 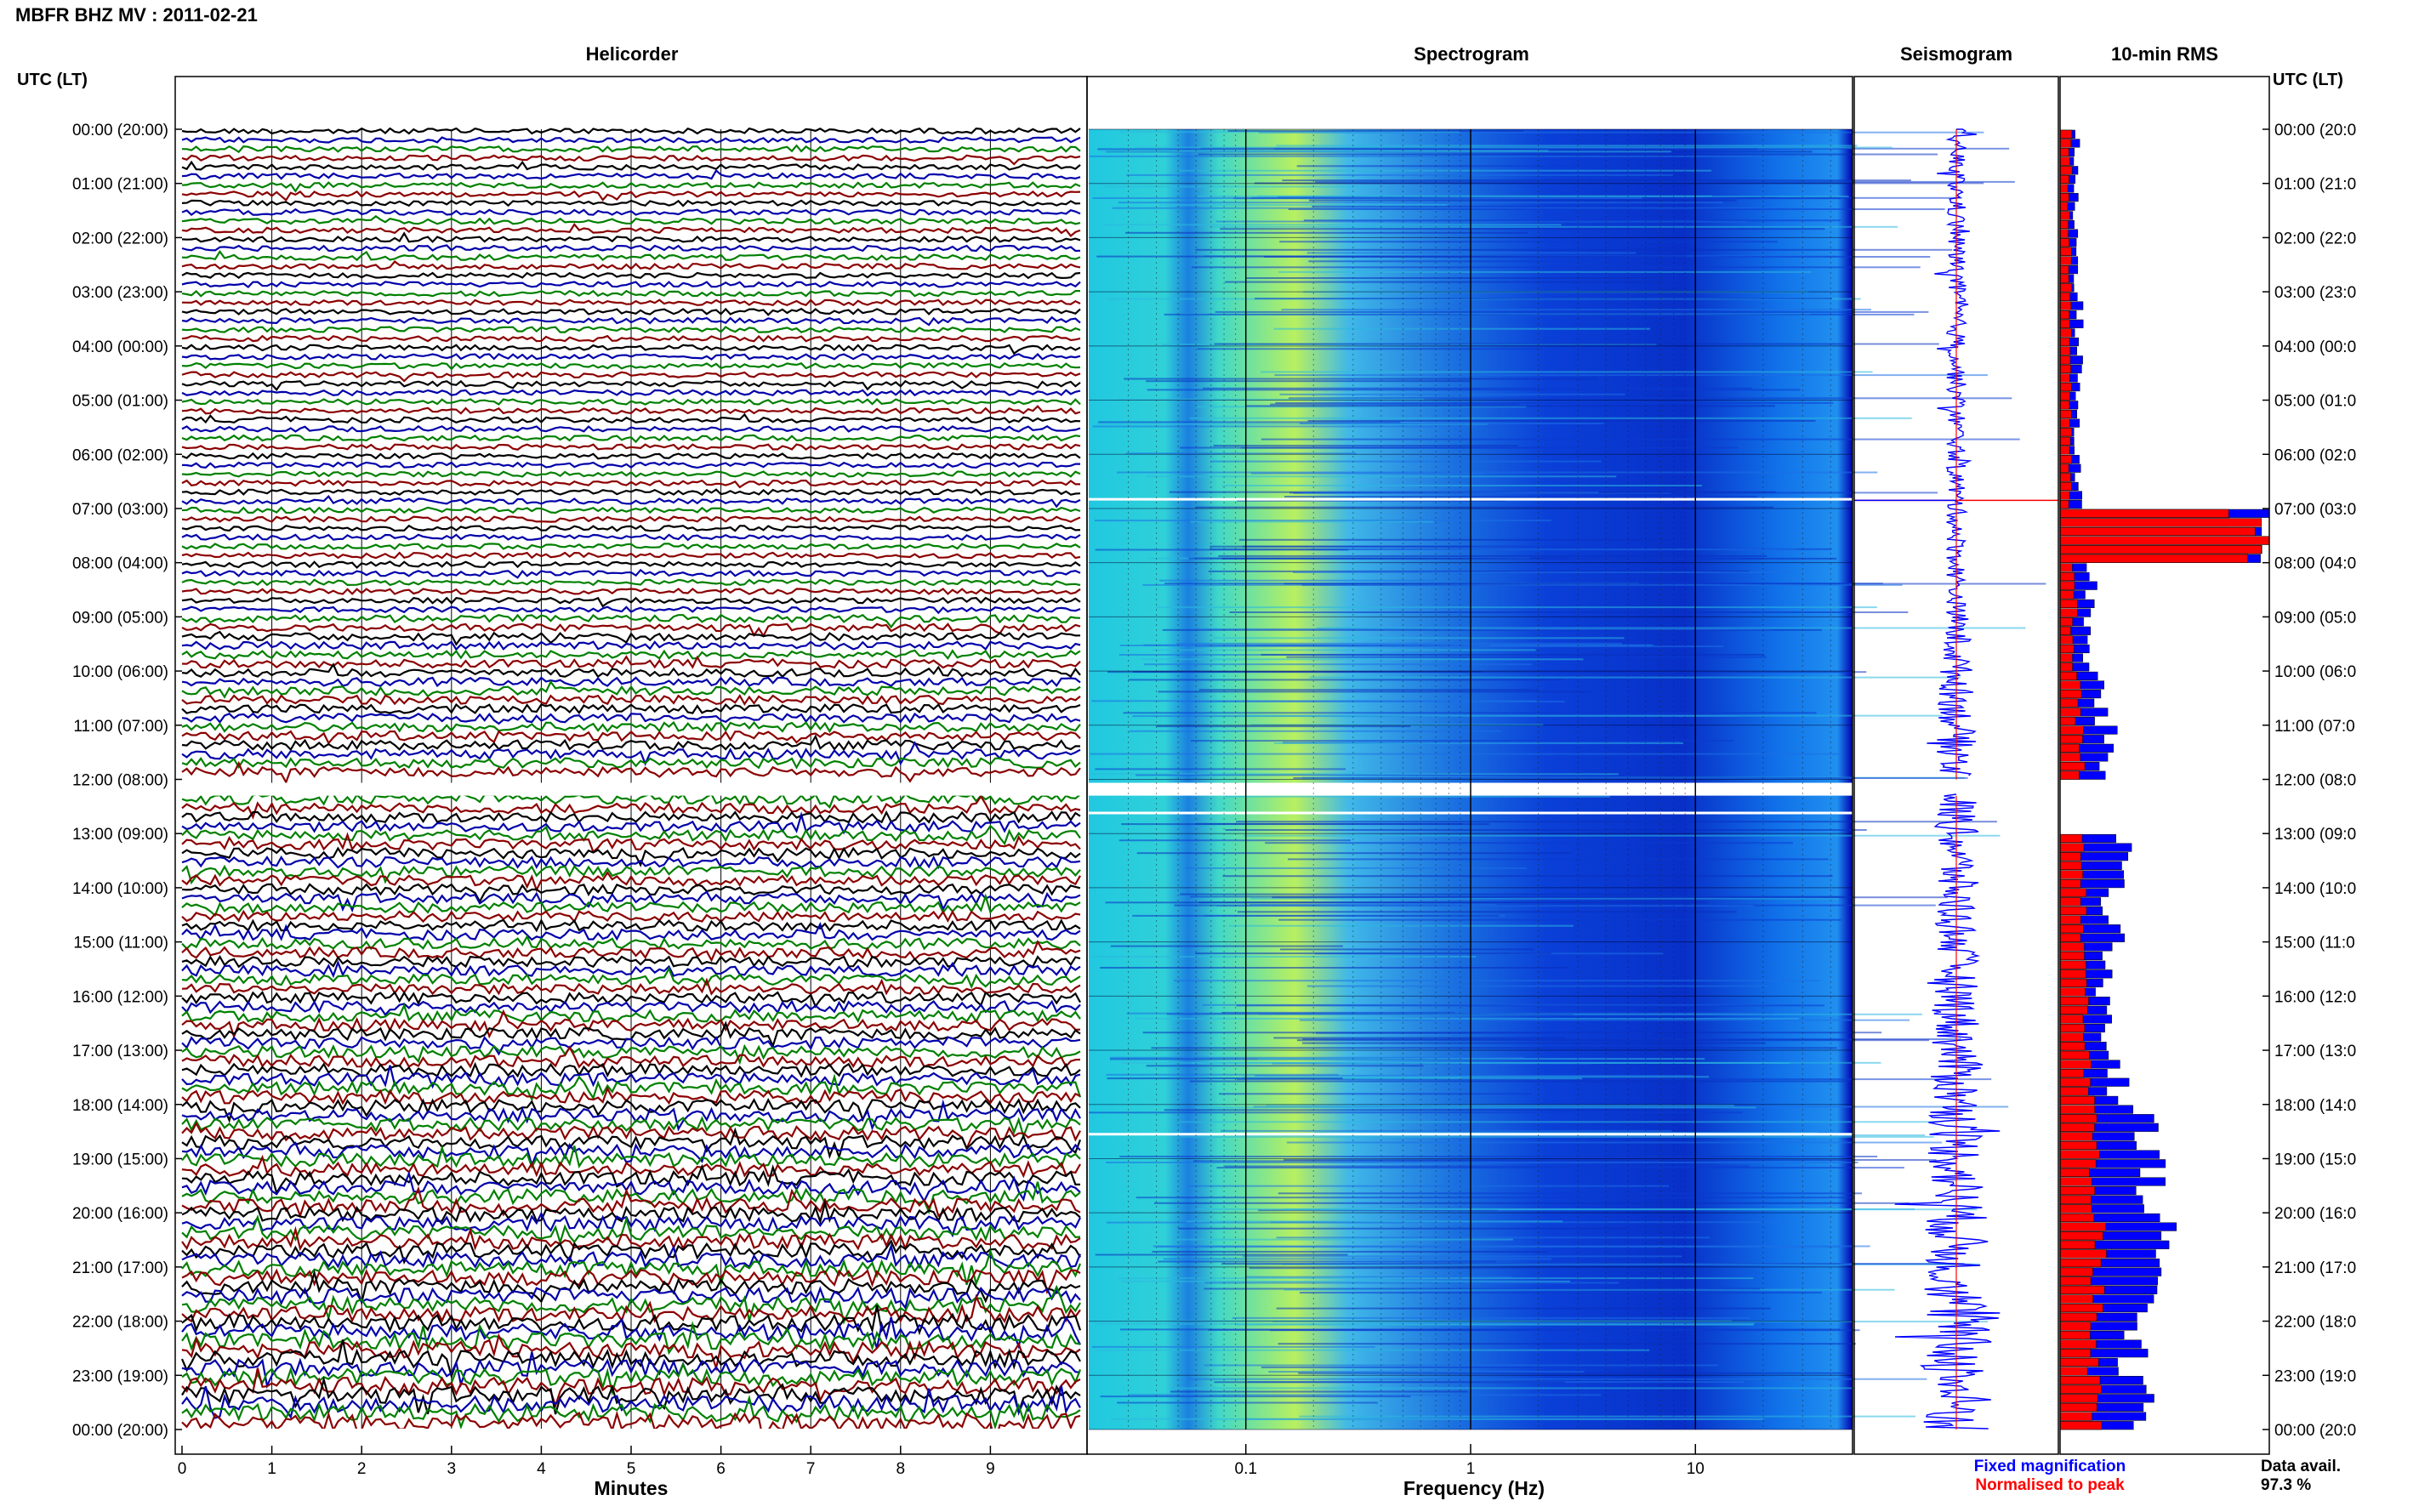 What do you see at coordinates (1246, 1469) in the screenshot?
I see `frequency-tick-label: 0.1` at bounding box center [1246, 1469].